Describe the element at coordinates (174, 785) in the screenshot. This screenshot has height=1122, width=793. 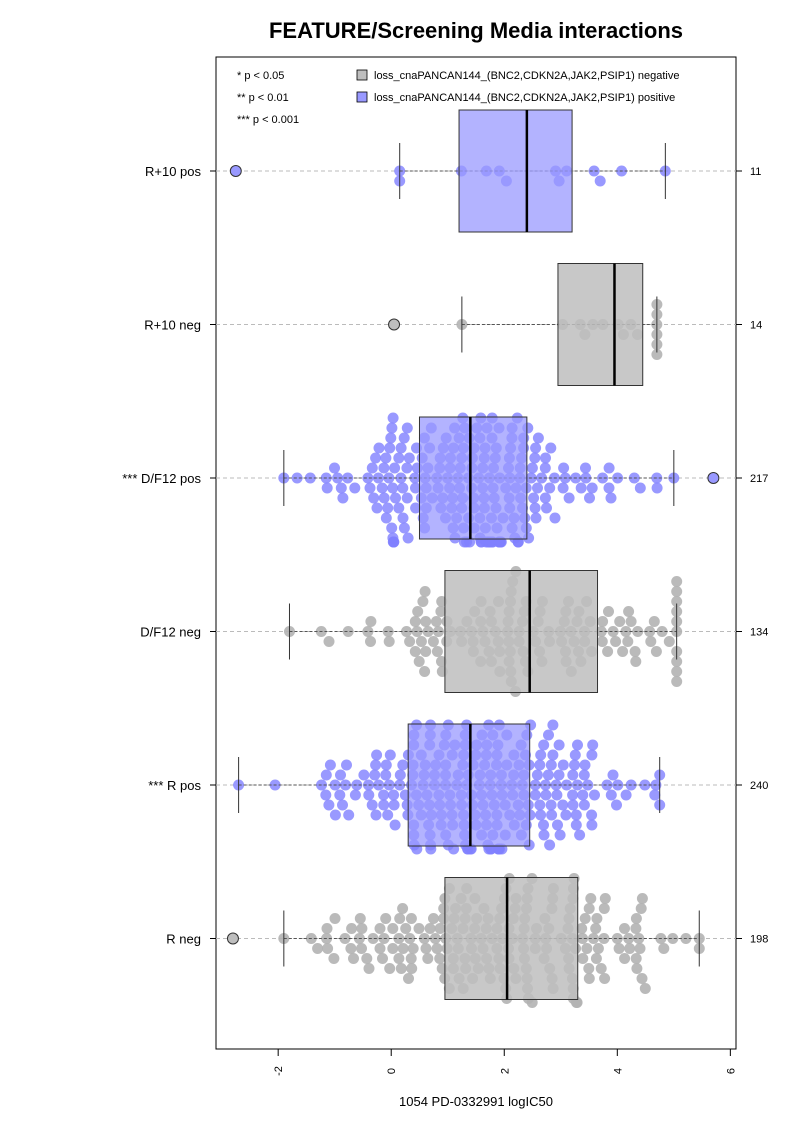
I see `group-label: *** R pos` at that location.